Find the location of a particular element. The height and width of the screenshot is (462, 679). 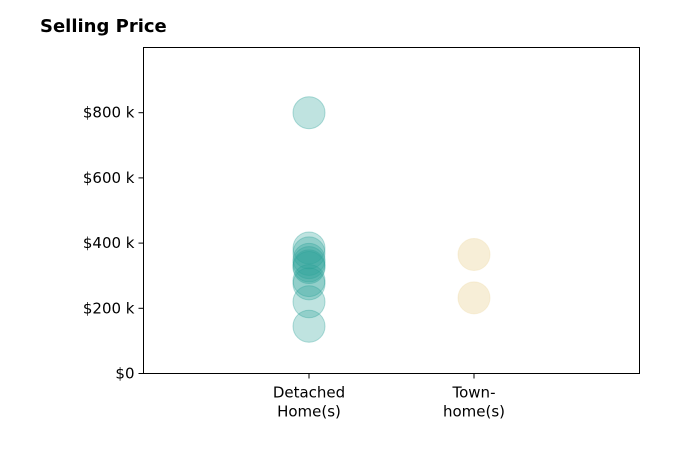

y-tick-label: $0 is located at coordinates (124, 374).